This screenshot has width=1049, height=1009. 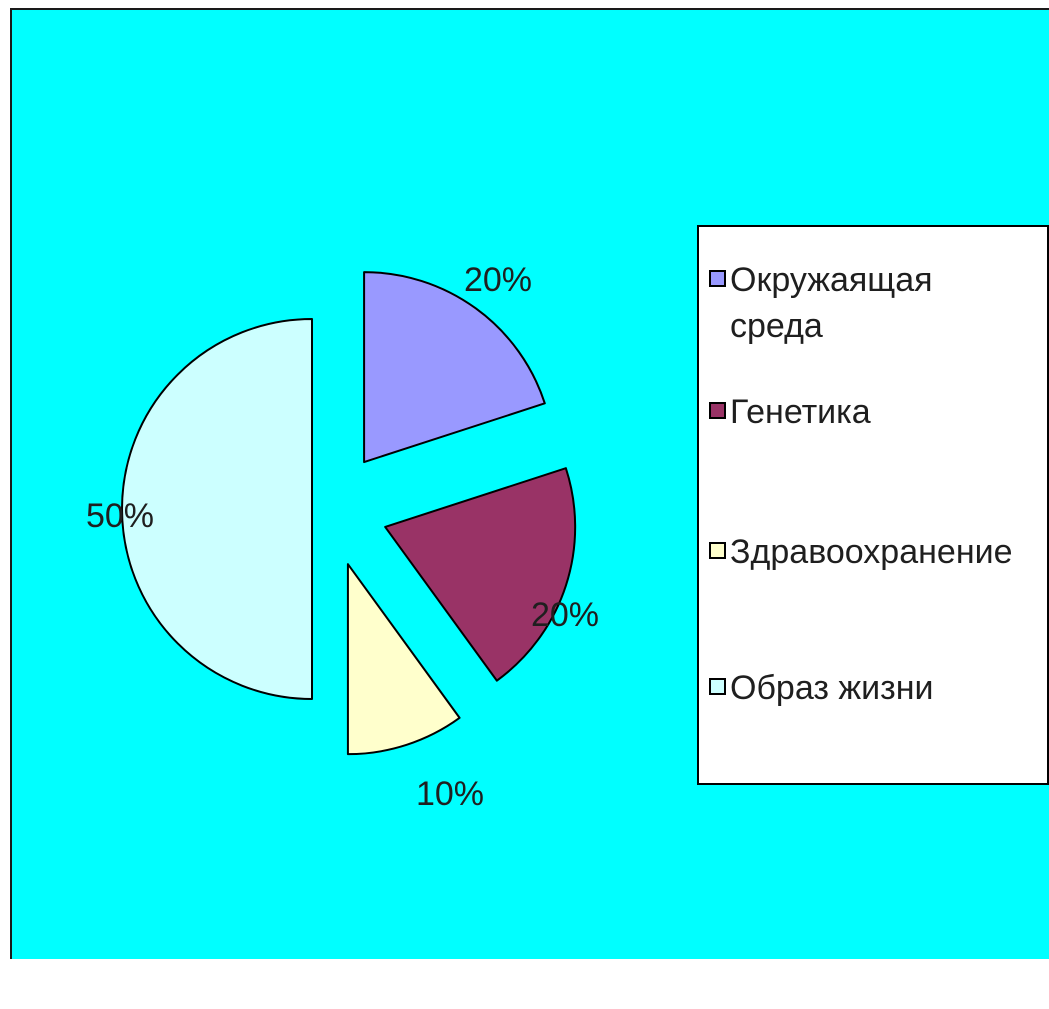 What do you see at coordinates (454, 367) in the screenshot?
I see `pie-slice-environment` at bounding box center [454, 367].